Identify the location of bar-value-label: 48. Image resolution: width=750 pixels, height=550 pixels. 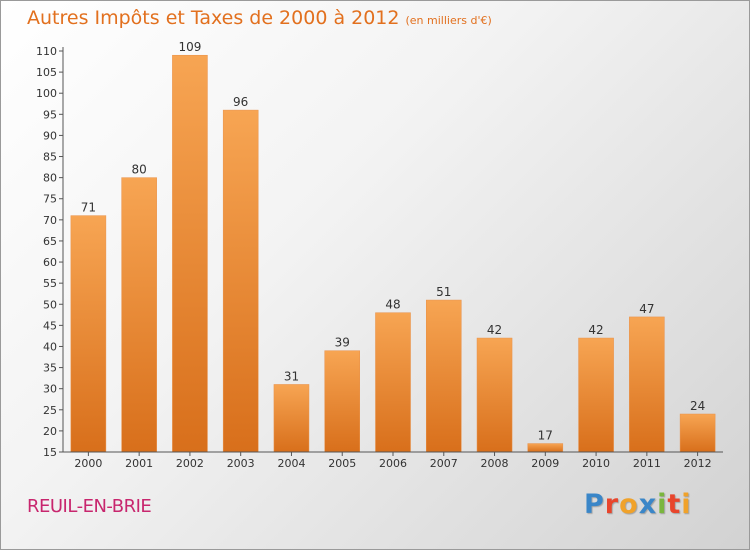
(392, 305).